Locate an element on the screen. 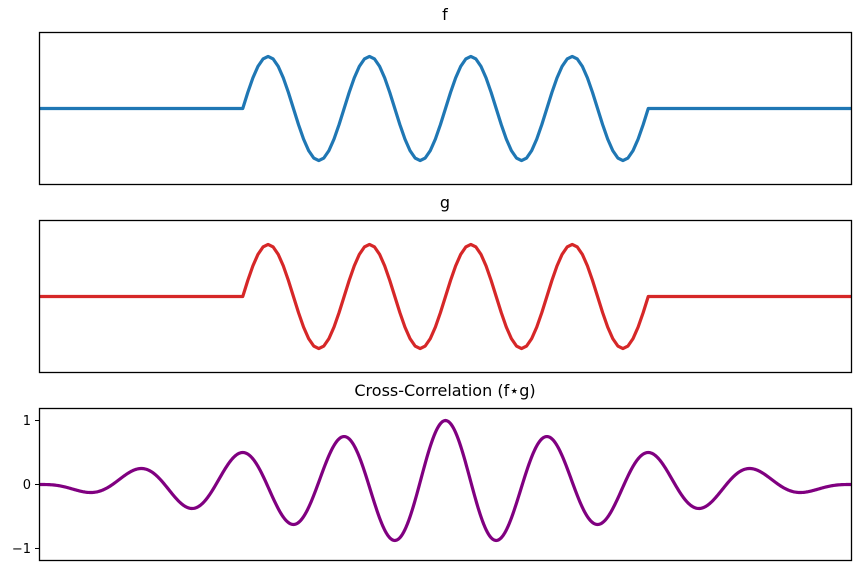 This screenshot has height=576, width=864. y-axis-ticks: 1 0 −1 is located at coordinates (26, 485).